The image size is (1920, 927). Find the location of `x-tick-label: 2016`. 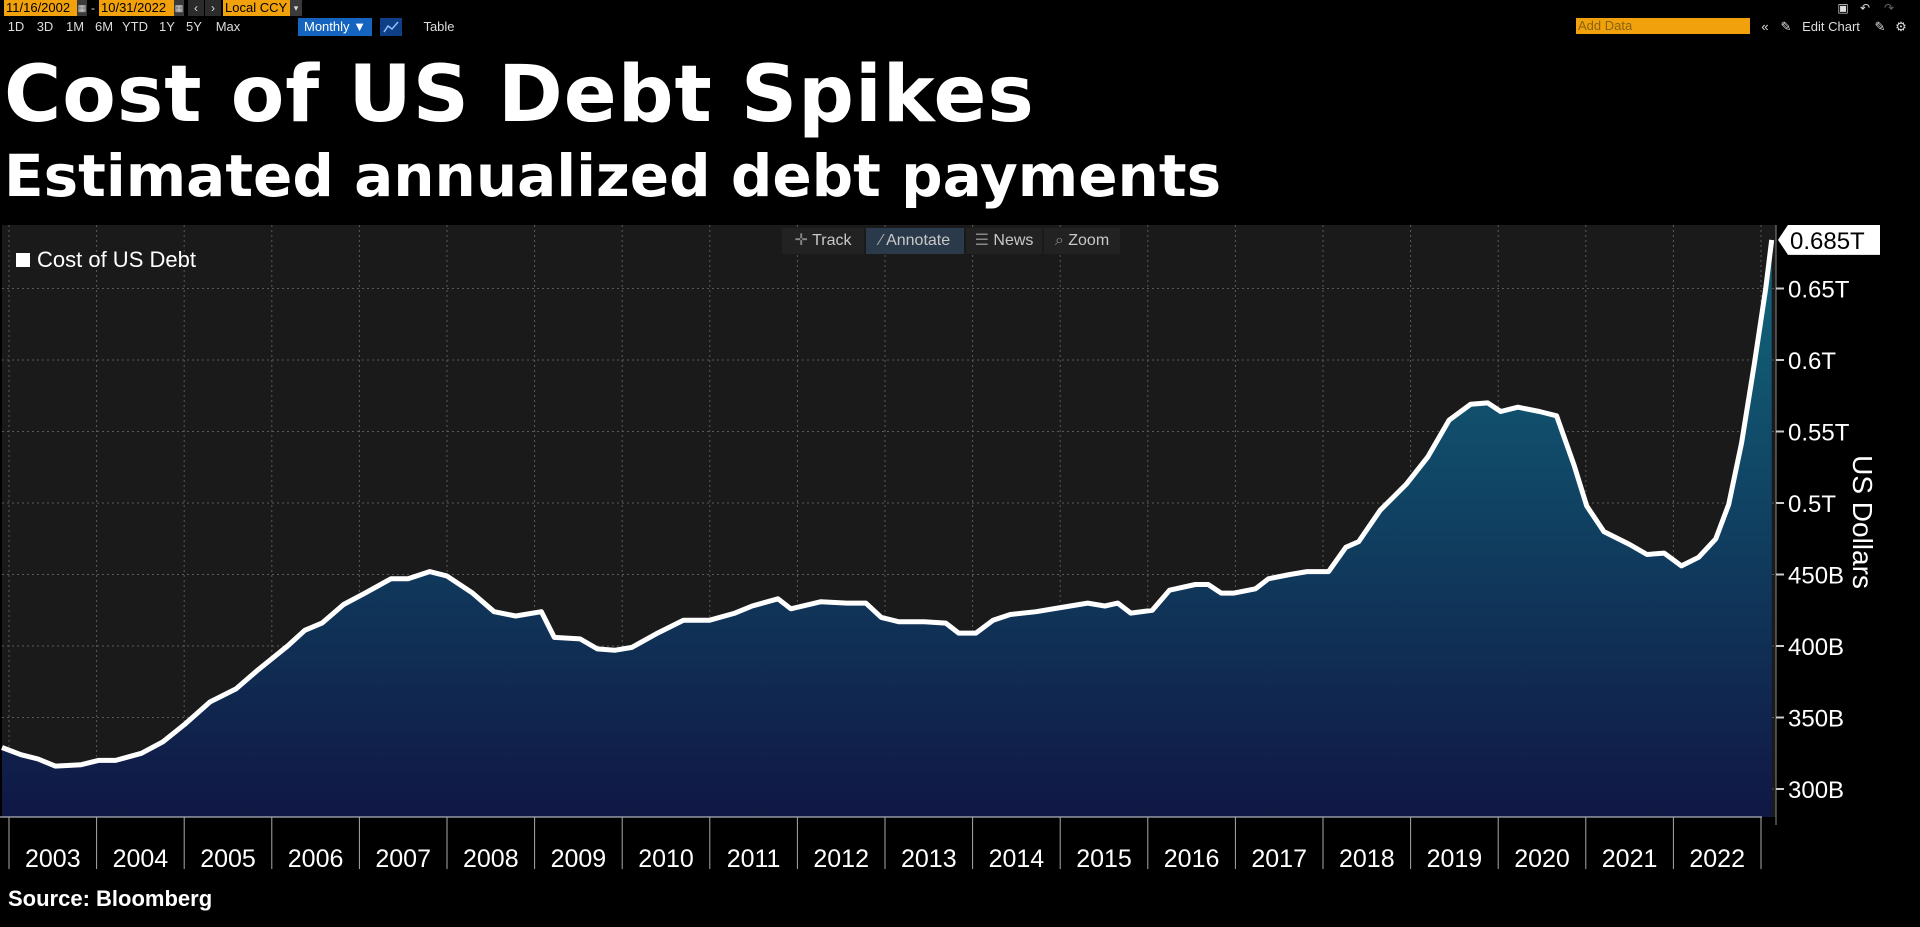

x-tick-label: 2016 is located at coordinates (1192, 859).